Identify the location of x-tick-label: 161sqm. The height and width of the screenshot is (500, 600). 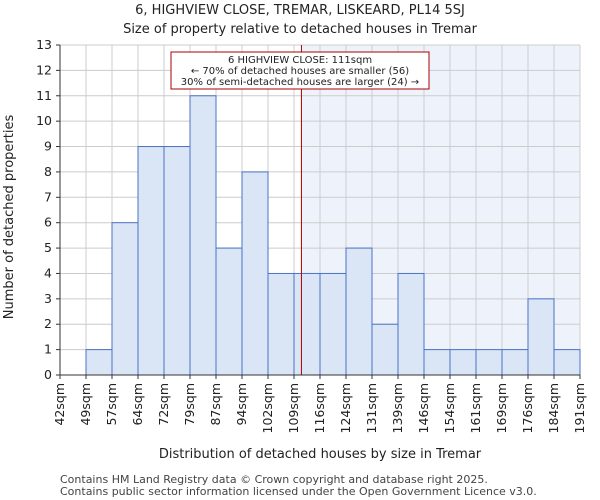
(475, 408).